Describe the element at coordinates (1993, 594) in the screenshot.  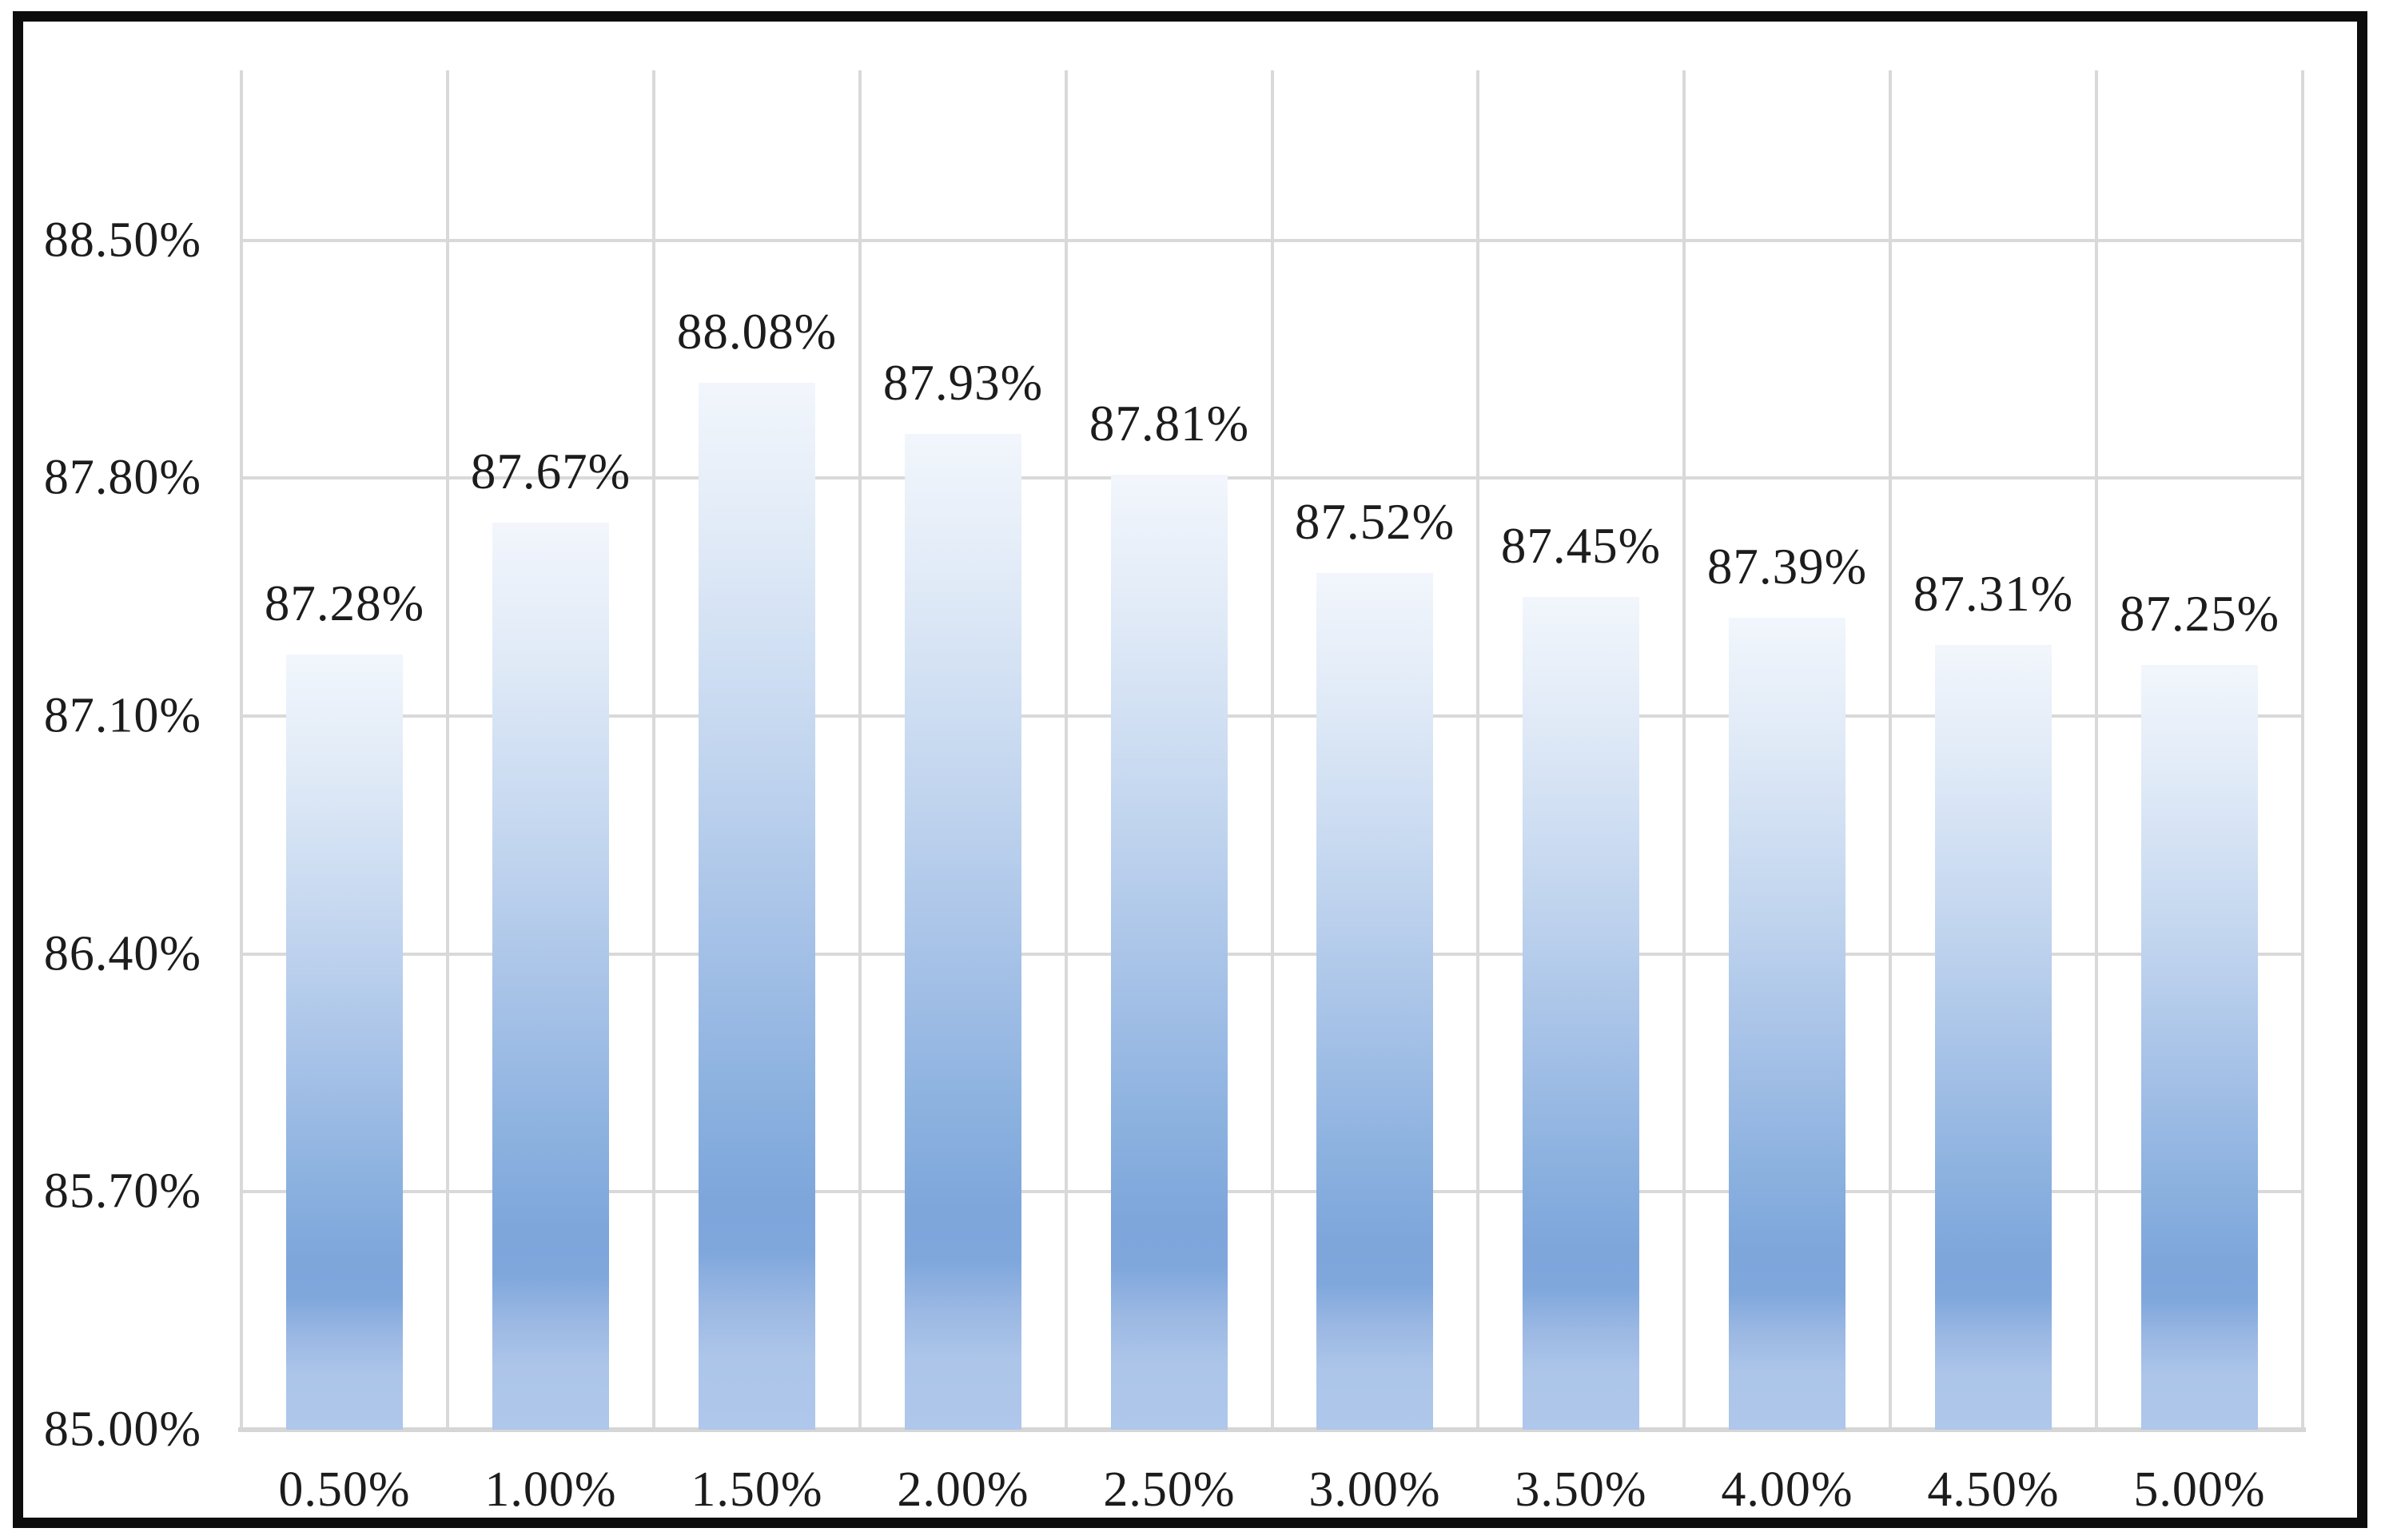
I see `bar-value-label: 87.31%` at that location.